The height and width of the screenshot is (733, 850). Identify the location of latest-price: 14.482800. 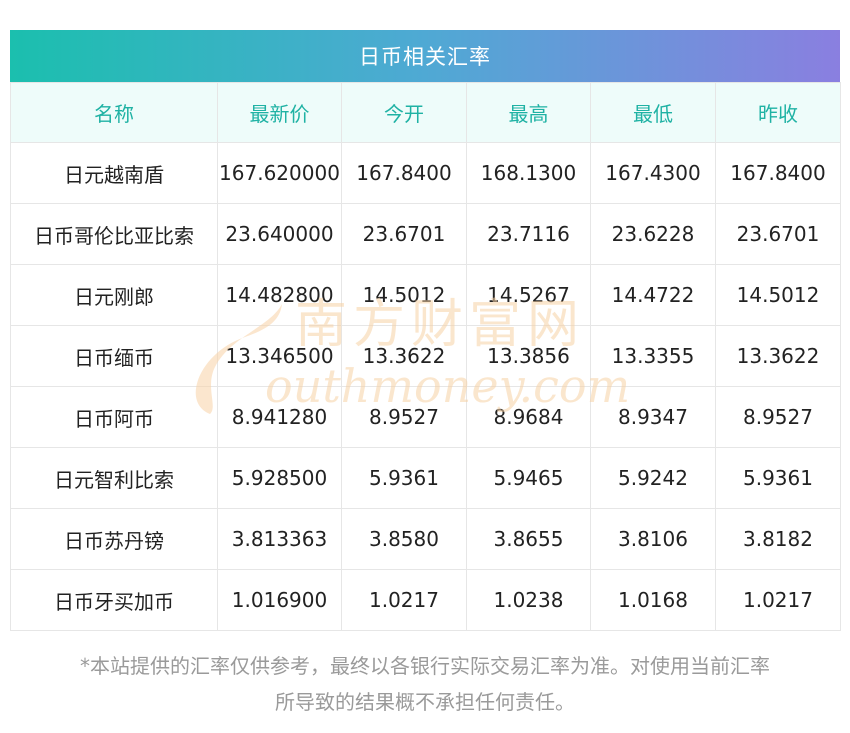
(279, 295).